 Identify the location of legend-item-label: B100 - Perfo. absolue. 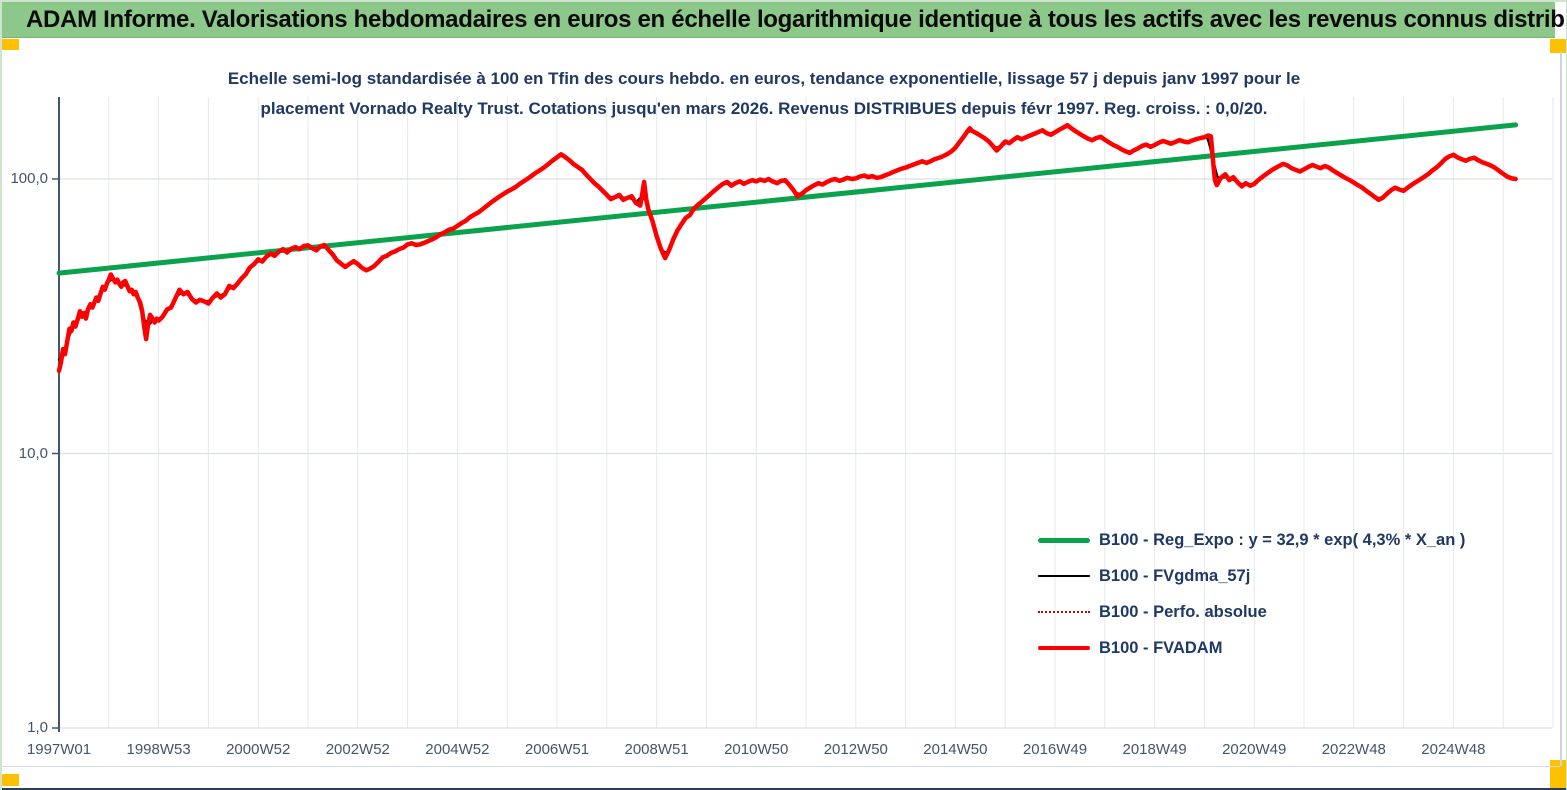
(1183, 611).